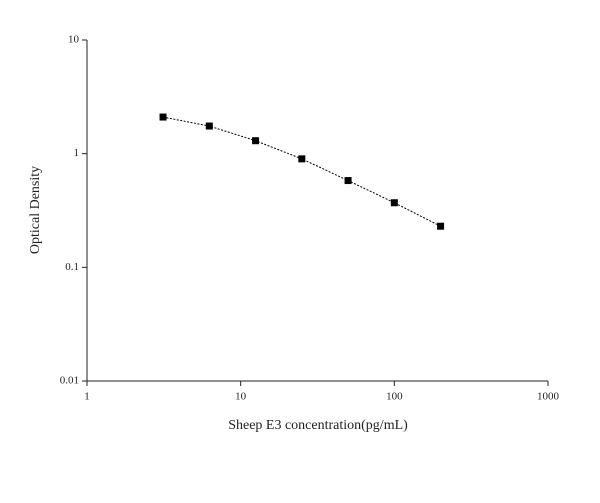 Image resolution: width=600 pixels, height=503 pixels. What do you see at coordinates (77, 153) in the screenshot?
I see `y-tick-label: 1` at bounding box center [77, 153].